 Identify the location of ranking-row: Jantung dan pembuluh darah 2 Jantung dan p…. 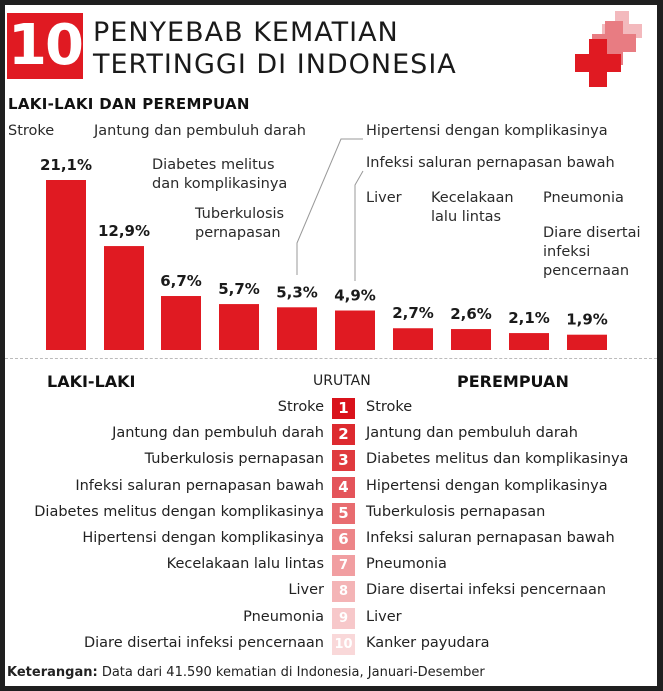
(331, 434).